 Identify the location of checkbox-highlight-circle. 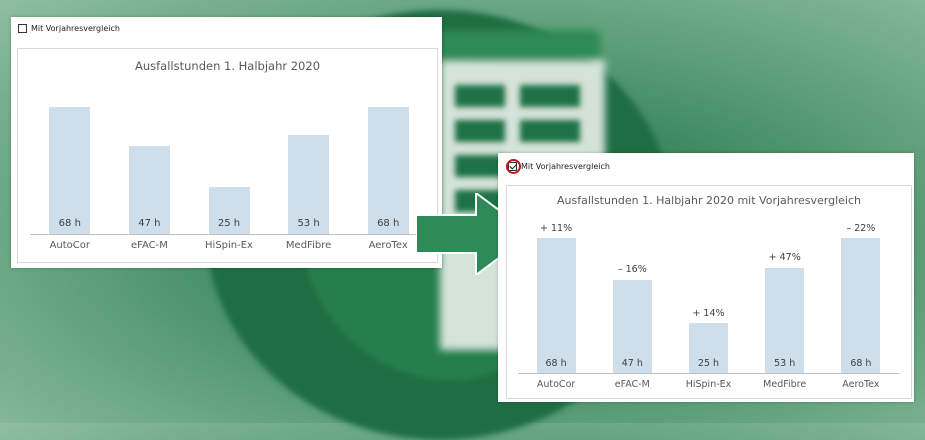
(513, 166).